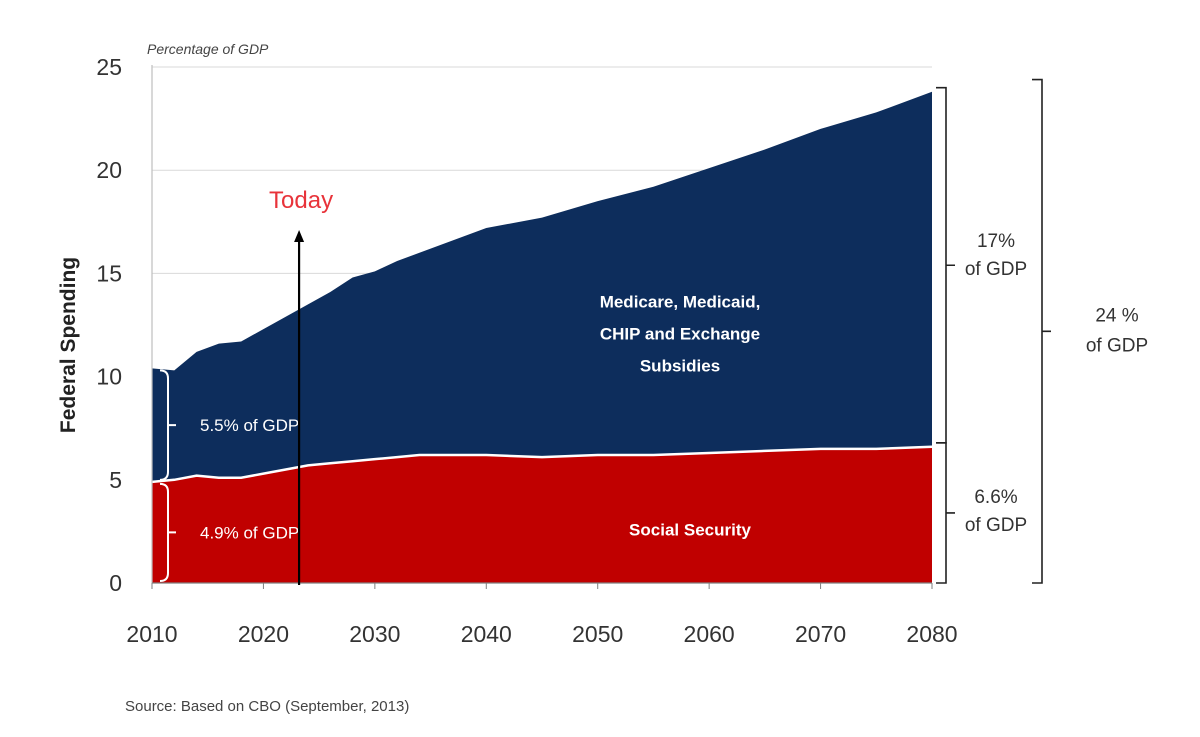 Image resolution: width=1200 pixels, height=737 pixels. I want to click on right-bracket-label-1-line-2: of GDP, so click(996, 269).